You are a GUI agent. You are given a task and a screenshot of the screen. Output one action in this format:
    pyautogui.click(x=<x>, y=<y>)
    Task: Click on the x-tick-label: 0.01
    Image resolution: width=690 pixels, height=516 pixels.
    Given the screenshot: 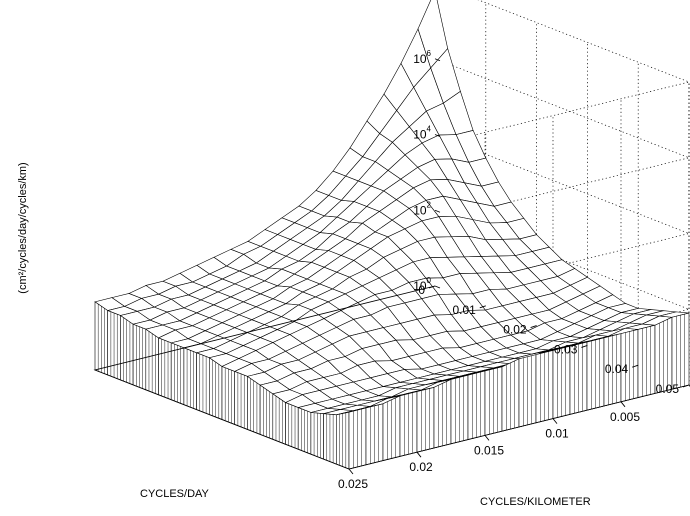 What is the action you would take?
    pyautogui.click(x=464, y=310)
    